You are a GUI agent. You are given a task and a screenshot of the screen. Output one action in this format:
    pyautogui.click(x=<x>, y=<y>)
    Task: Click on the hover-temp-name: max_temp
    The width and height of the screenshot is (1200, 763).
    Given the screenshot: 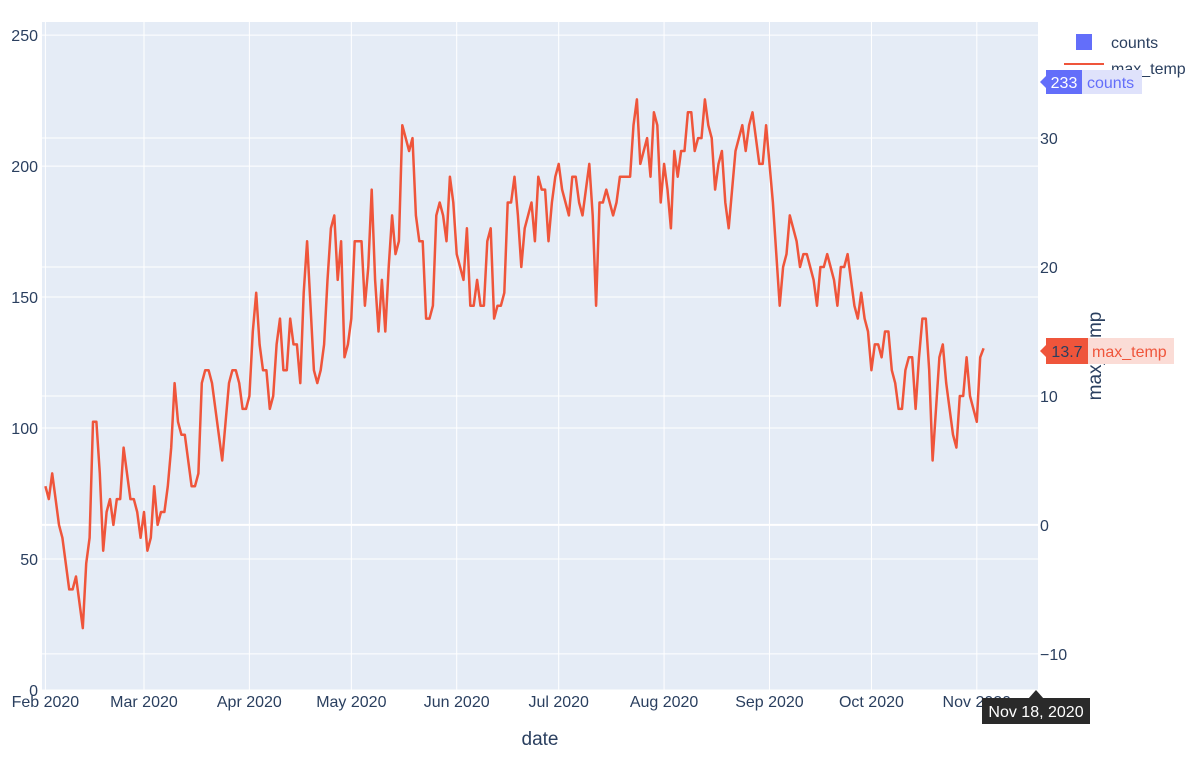 What is the action you would take?
    pyautogui.click(x=1129, y=352)
    